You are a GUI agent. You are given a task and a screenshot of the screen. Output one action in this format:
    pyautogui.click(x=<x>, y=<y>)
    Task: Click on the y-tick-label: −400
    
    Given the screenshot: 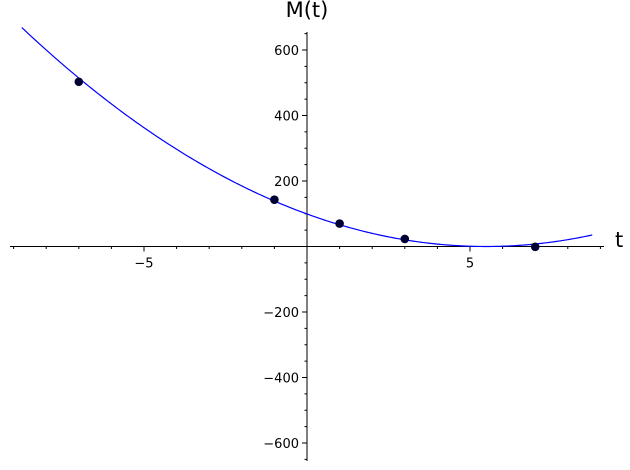 What is the action you would take?
    pyautogui.click(x=281, y=379)
    